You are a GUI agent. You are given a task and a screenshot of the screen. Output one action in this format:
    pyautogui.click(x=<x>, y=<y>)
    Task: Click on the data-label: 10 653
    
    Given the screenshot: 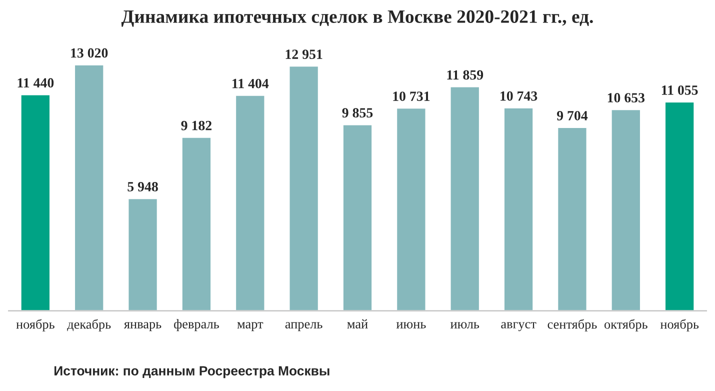 What is the action you would take?
    pyautogui.click(x=626, y=97)
    